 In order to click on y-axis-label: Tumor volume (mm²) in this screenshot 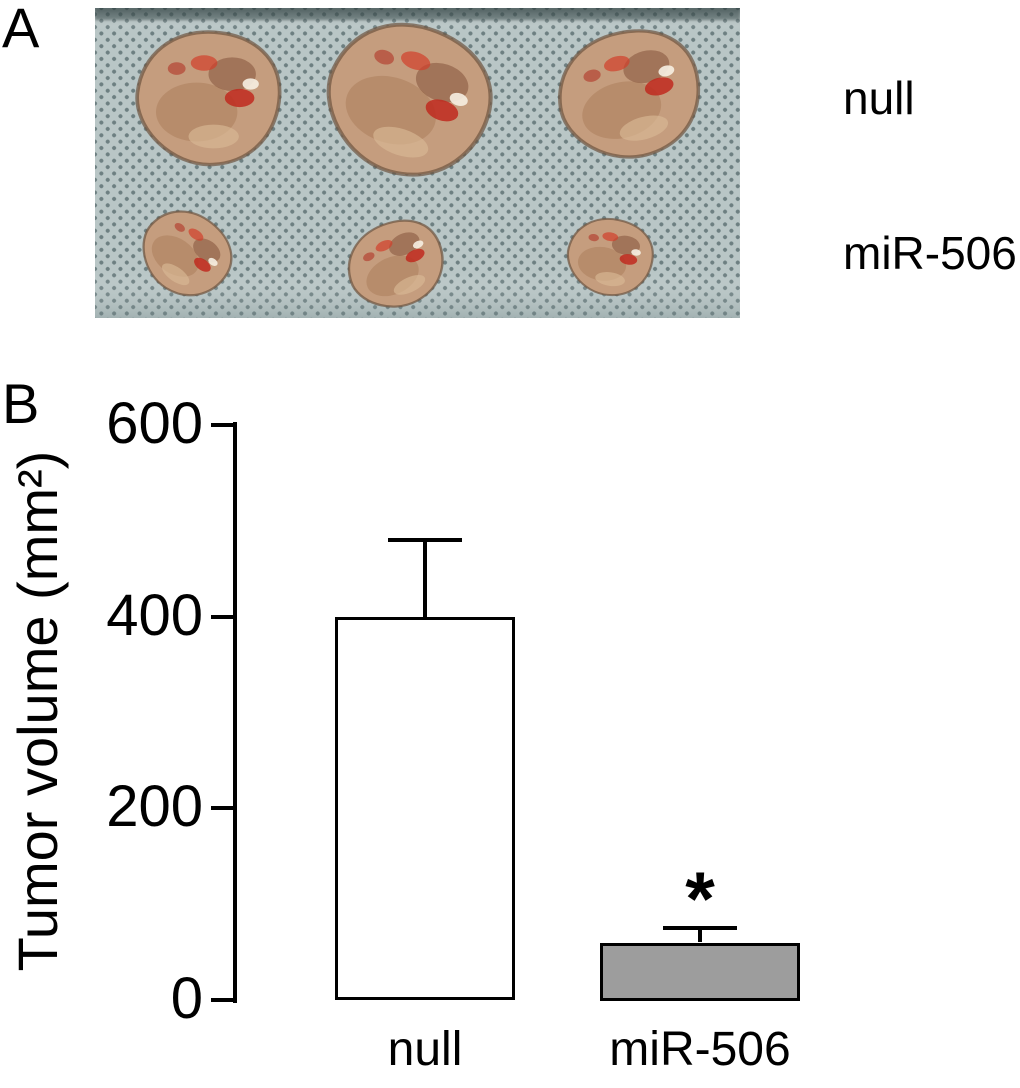, I will do `click(37, 711)`.